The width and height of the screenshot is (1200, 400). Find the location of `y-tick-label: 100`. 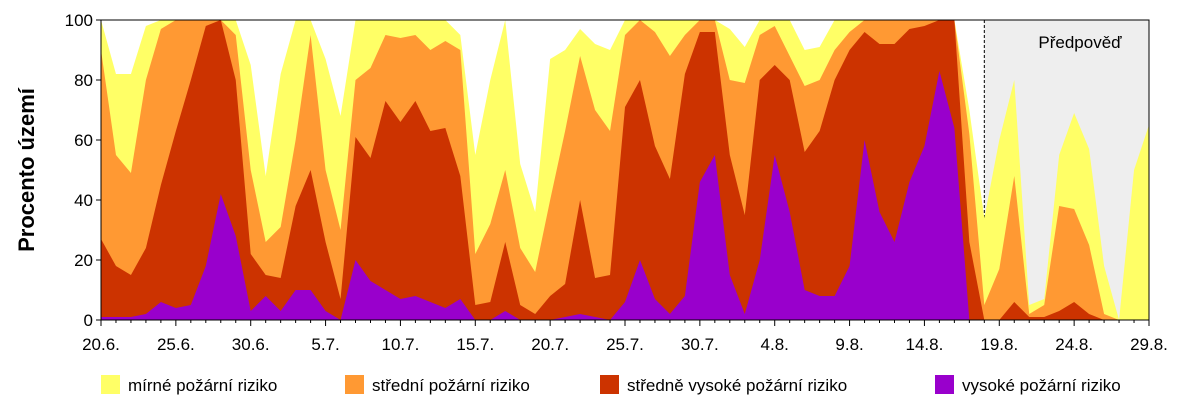

y-tick-label: 100 is located at coordinates (79, 20).